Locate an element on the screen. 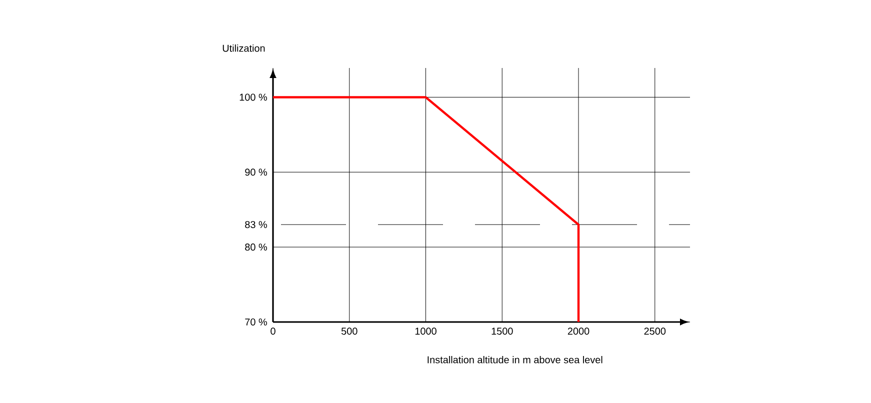  y-tick-label: 90 % is located at coordinates (256, 172).